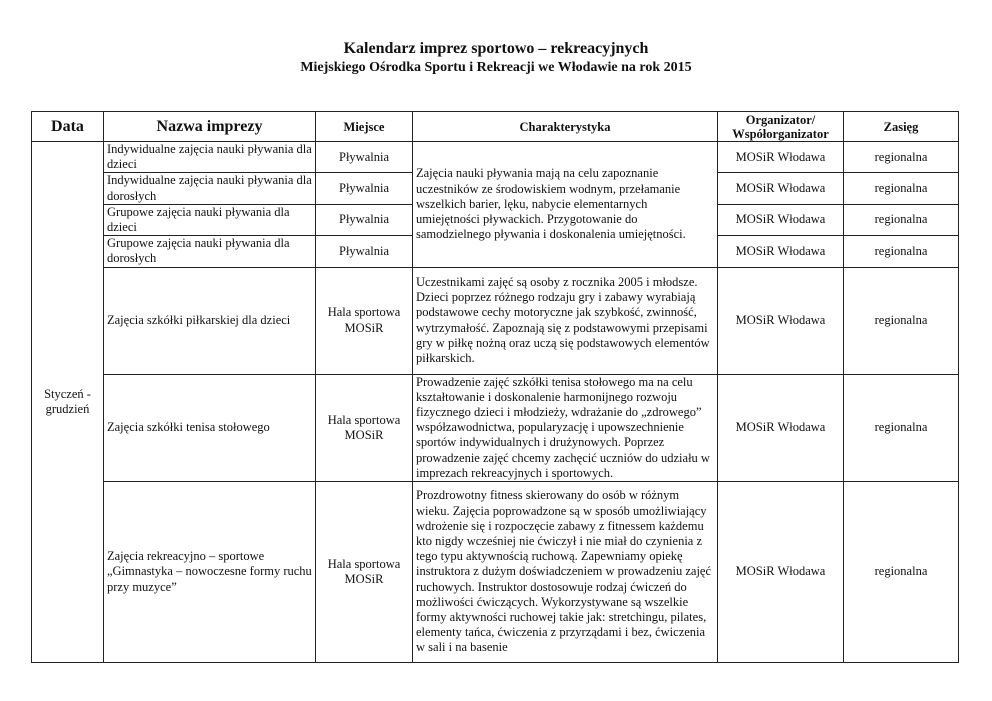  Describe the element at coordinates (67, 126) in the screenshot. I see `header-data: Data` at that location.